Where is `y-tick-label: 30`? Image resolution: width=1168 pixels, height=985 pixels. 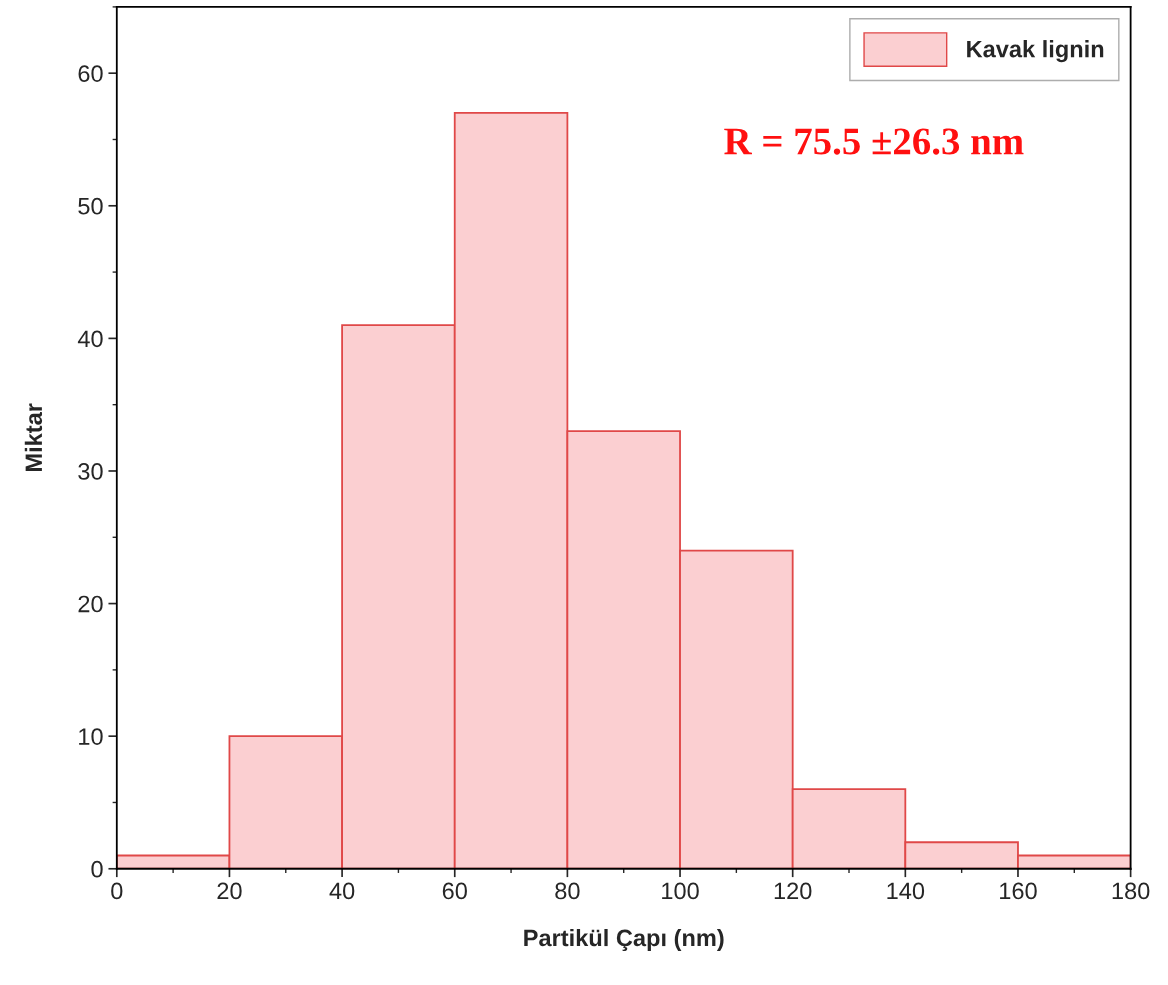 y-tick-label: 30 is located at coordinates (90, 471).